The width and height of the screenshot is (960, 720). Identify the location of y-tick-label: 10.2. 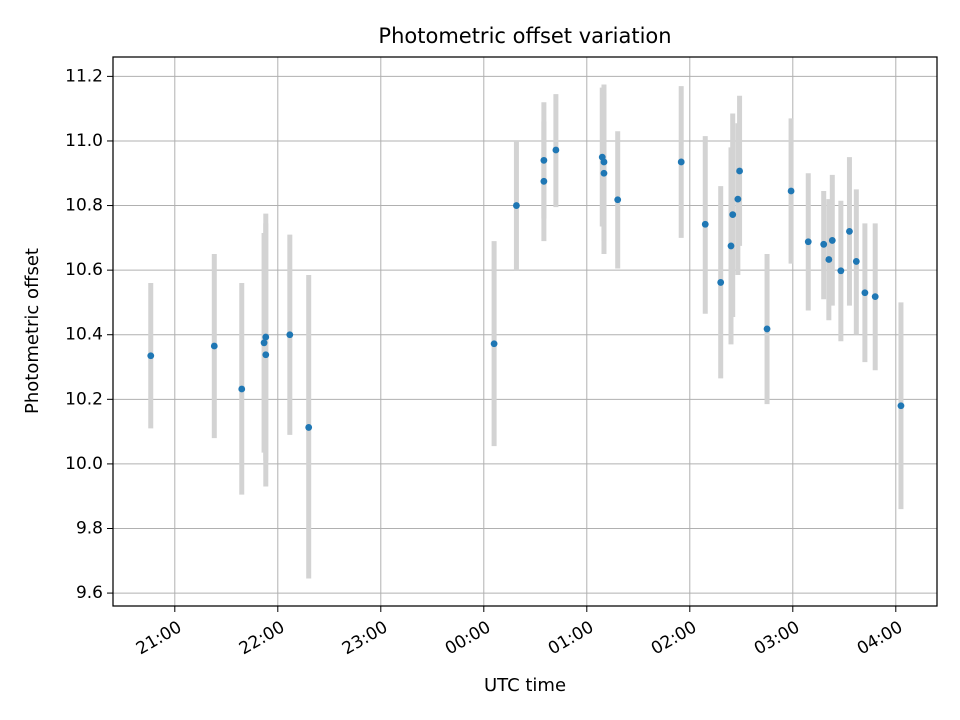
(84, 399).